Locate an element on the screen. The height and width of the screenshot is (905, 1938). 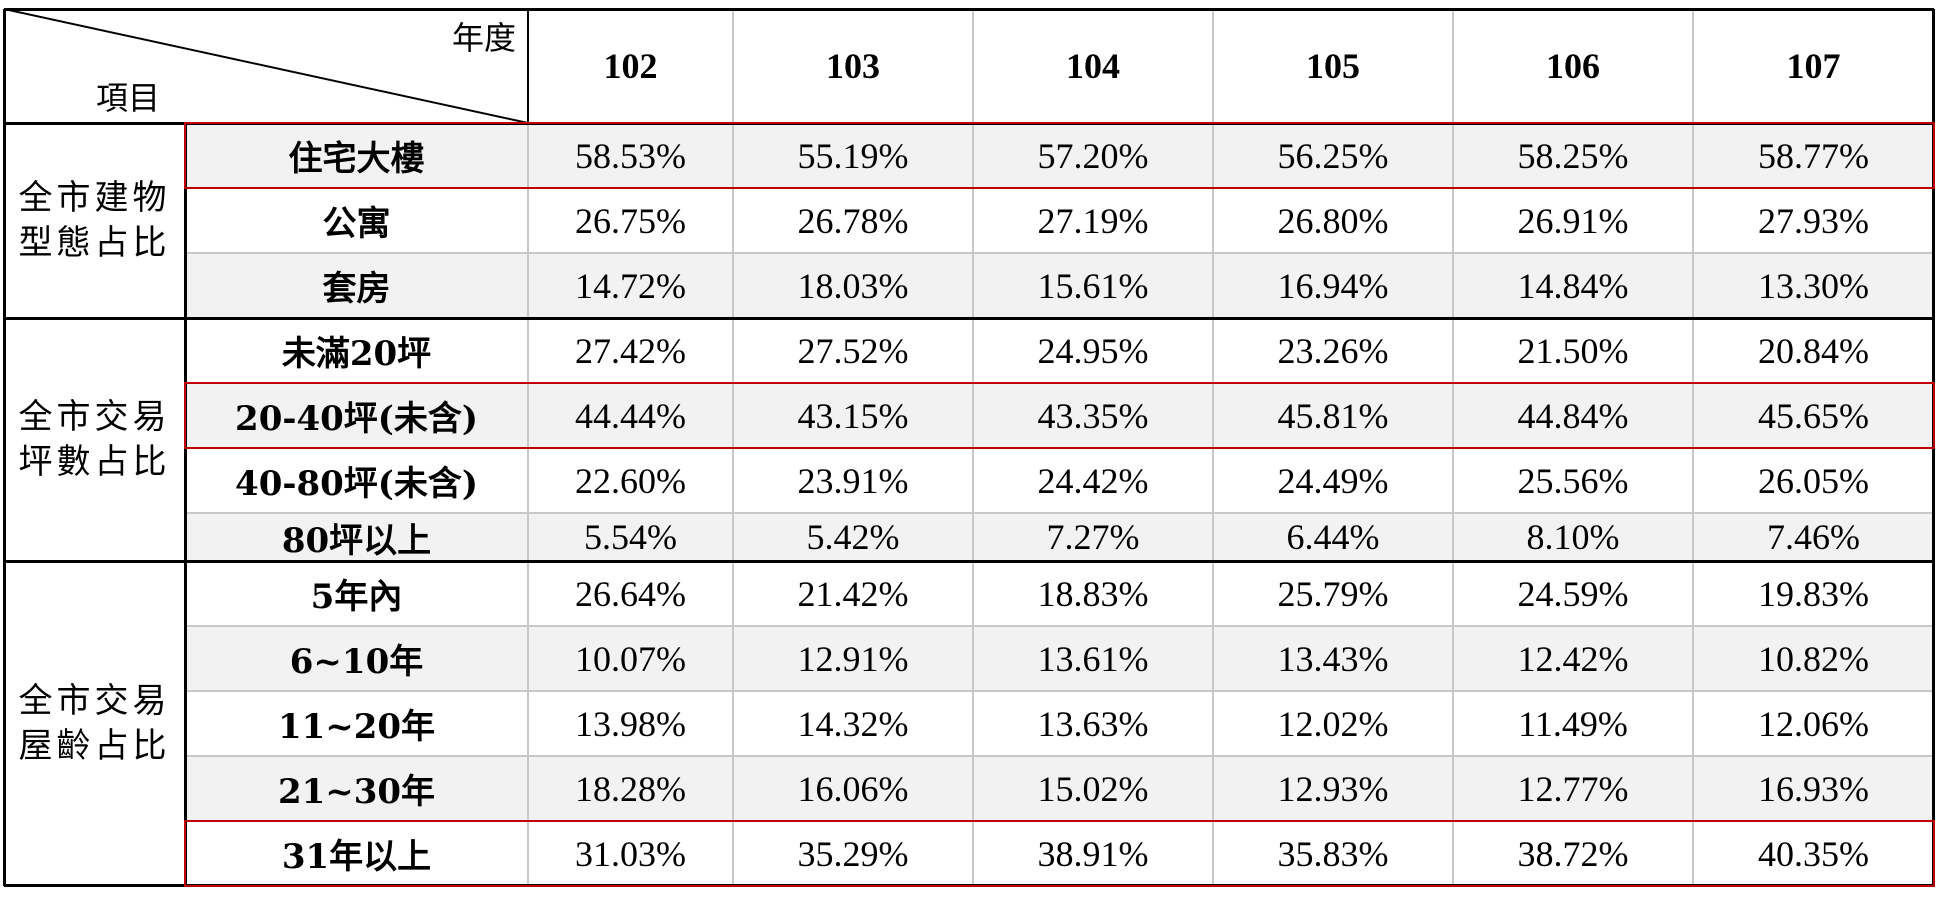
row-label: 住宅大樓 is located at coordinates (356, 159).